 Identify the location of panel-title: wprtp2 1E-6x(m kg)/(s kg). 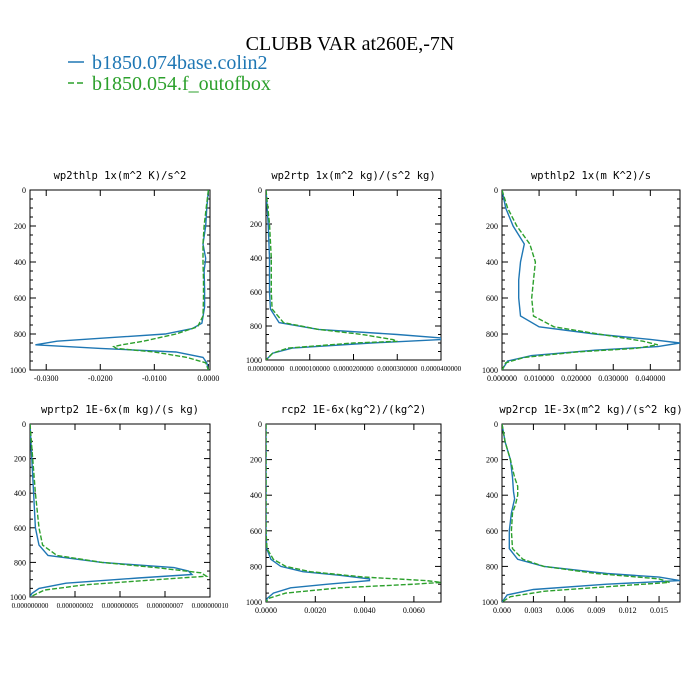
(120, 410).